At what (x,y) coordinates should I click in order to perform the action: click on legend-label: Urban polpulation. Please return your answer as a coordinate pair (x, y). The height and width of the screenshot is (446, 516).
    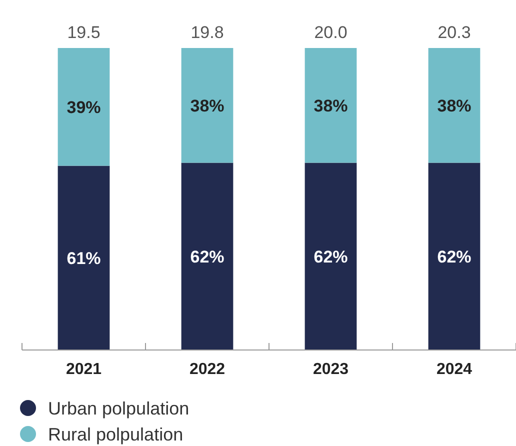
    Looking at the image, I should click on (119, 408).